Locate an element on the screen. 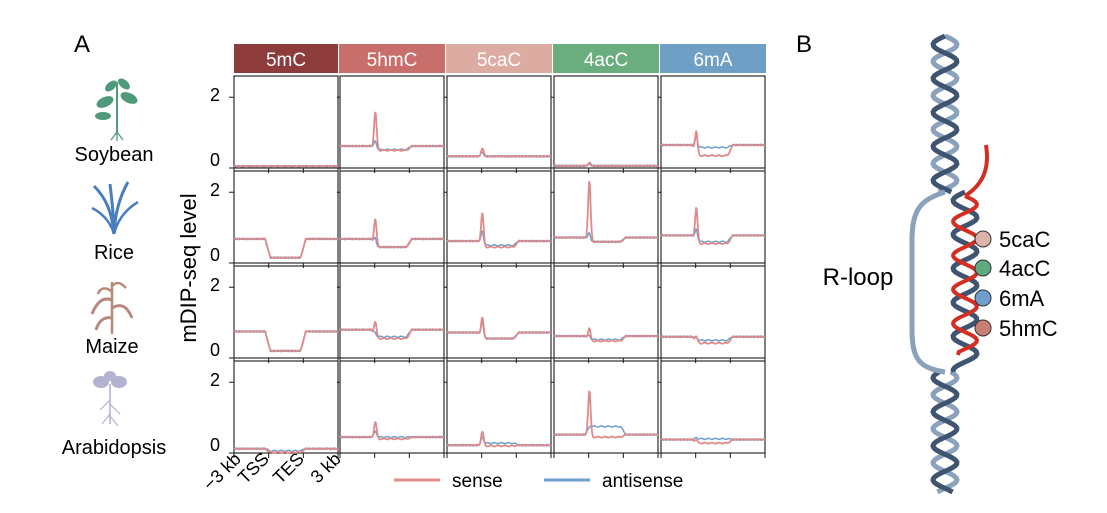  mark-label-5caC: 5caC is located at coordinates (1024, 239).